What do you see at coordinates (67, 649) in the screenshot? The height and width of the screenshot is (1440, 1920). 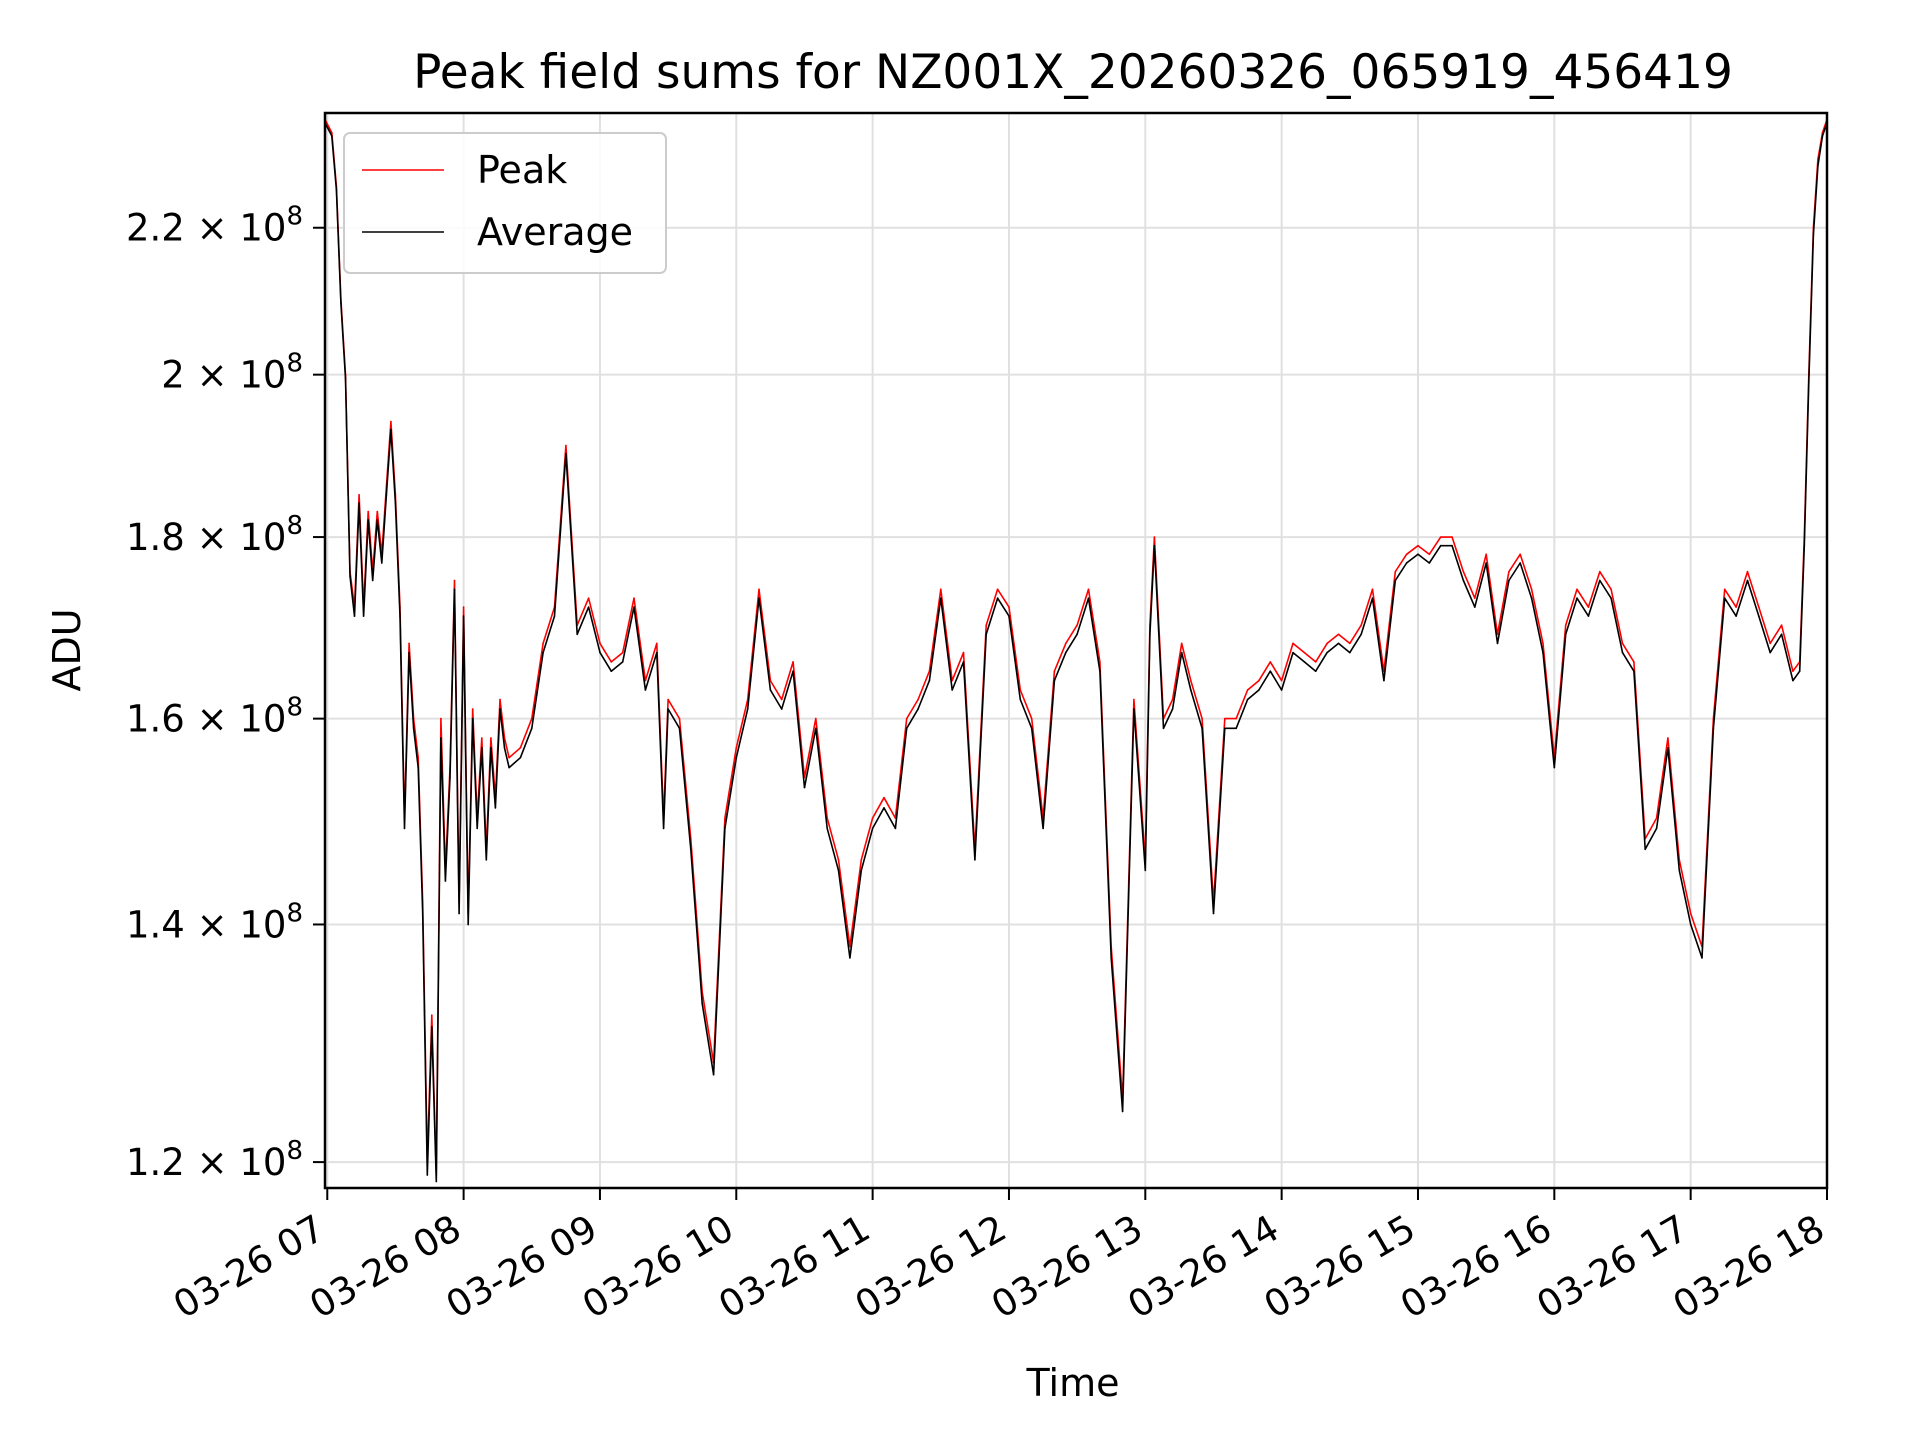 I see `y-axis-title: ADU` at bounding box center [67, 649].